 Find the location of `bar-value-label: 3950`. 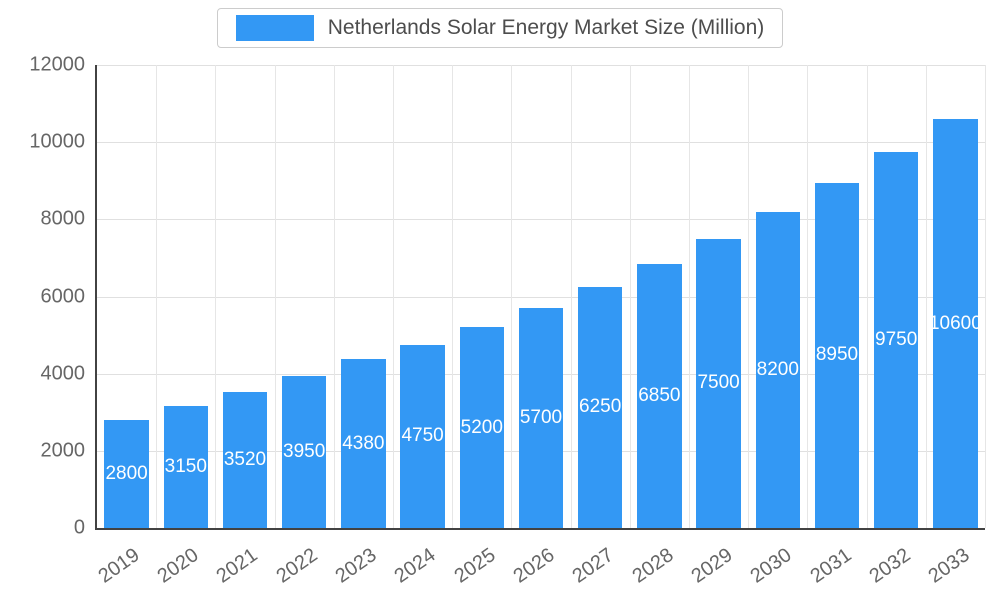

bar-value-label: 3950 is located at coordinates (304, 451).